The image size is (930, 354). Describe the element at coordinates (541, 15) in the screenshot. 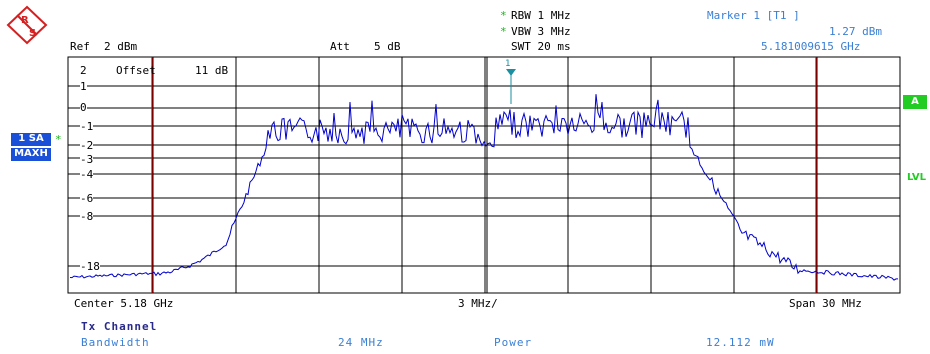

I see `rbw-setting: RBW 1 MHz` at that location.